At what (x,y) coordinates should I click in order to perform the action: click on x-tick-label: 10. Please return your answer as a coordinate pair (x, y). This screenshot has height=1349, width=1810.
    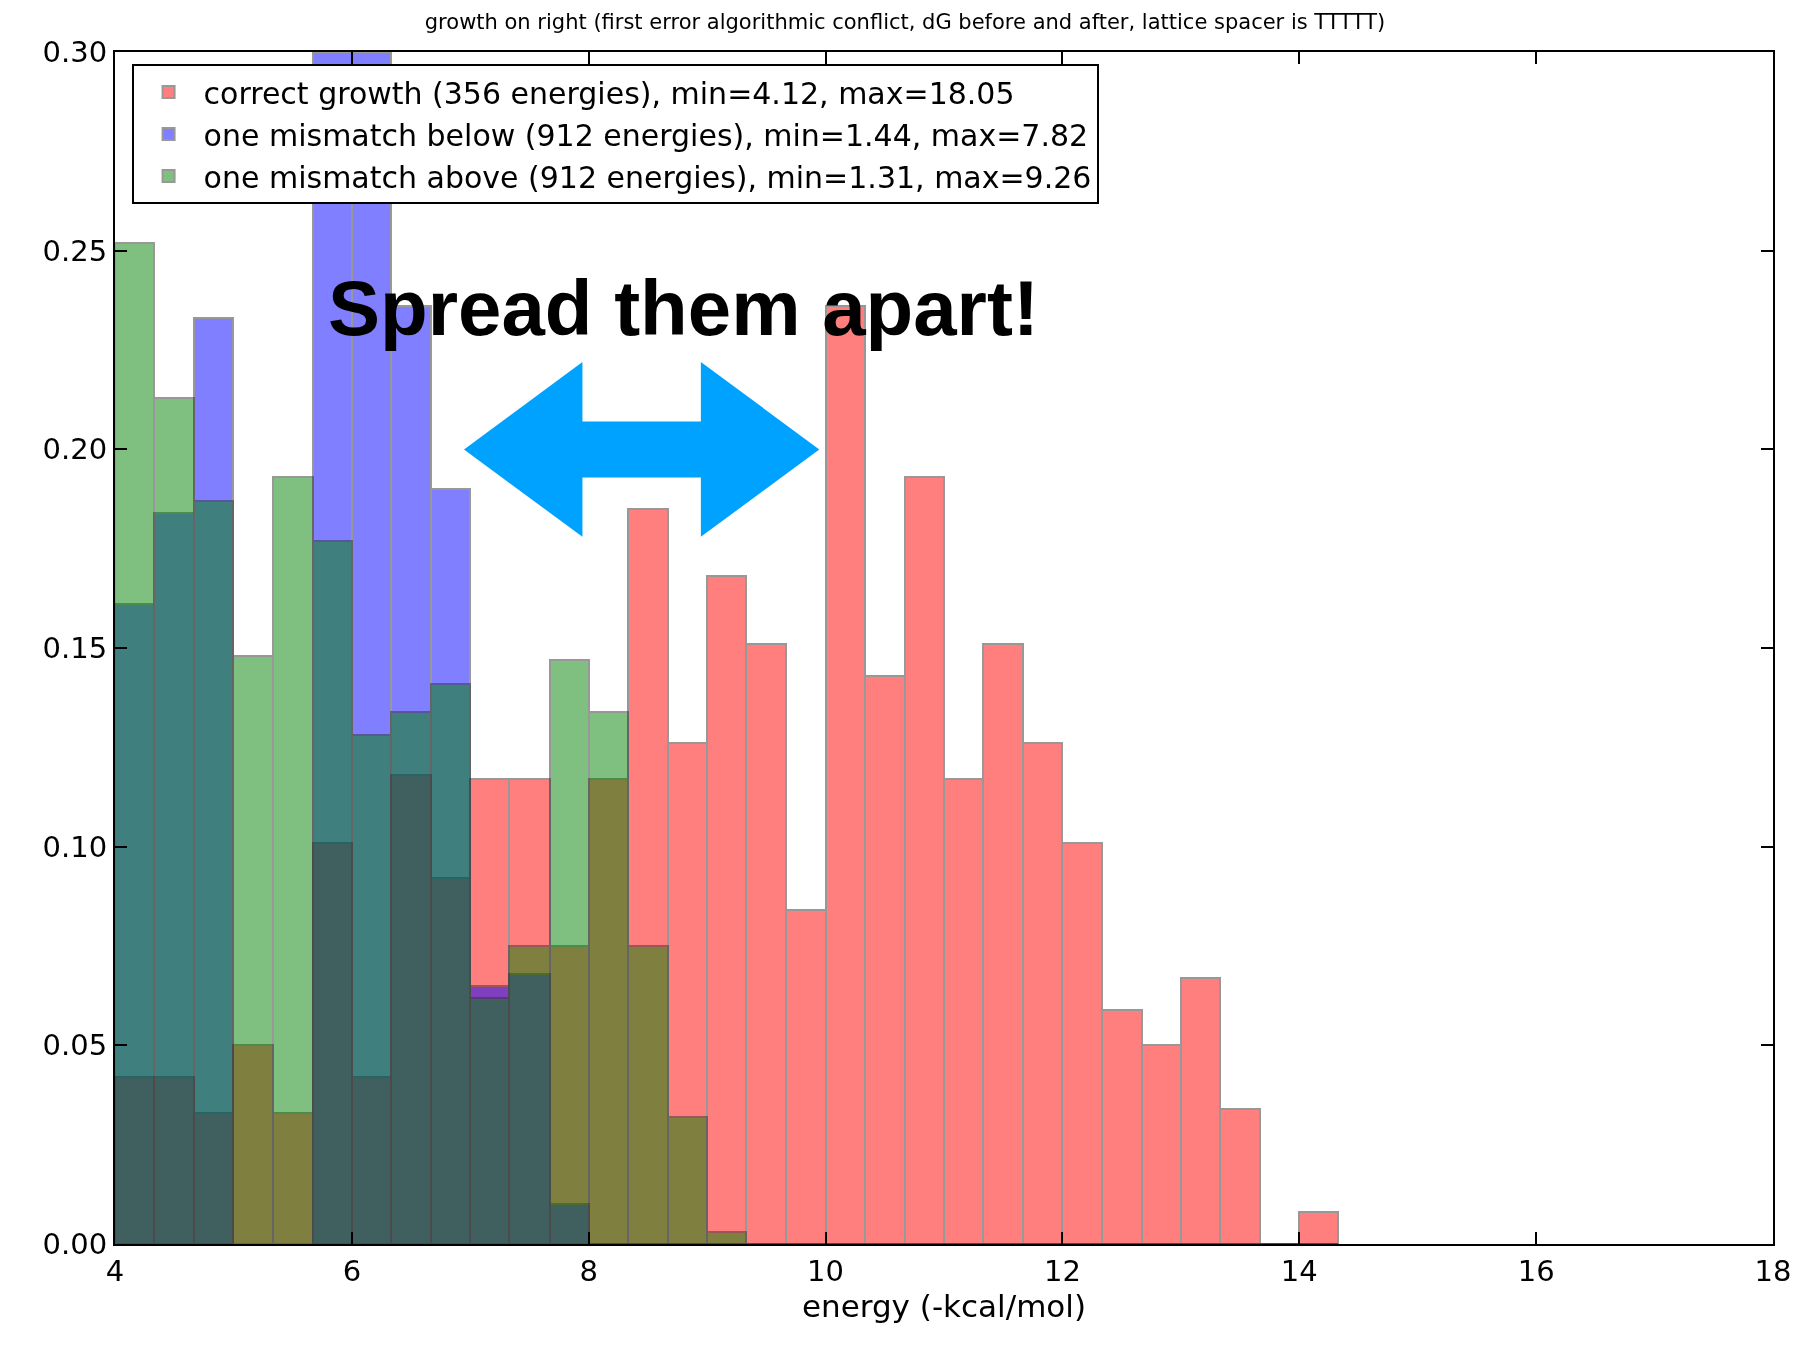
    Looking at the image, I should click on (826, 1270).